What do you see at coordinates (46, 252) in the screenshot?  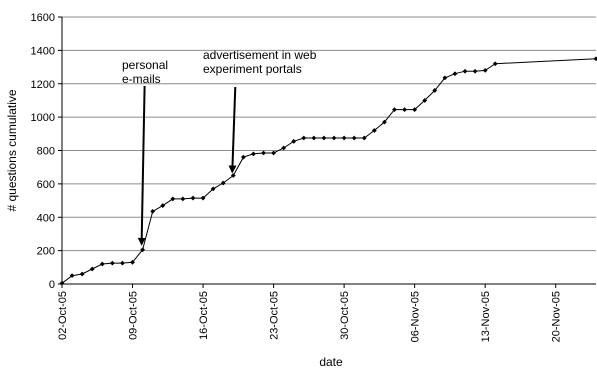 I see `y-tick-label: 200` at bounding box center [46, 252].